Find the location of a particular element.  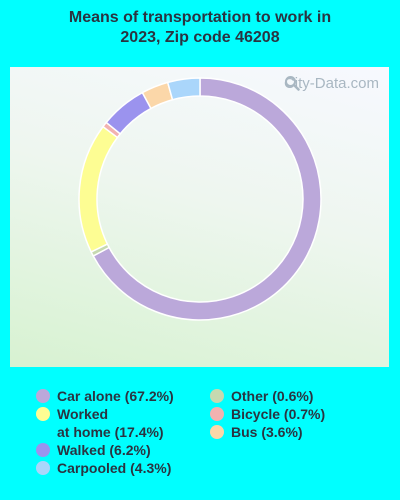

legend-item-left-3: Carpooled (4.3%) is located at coordinates (103, 468).